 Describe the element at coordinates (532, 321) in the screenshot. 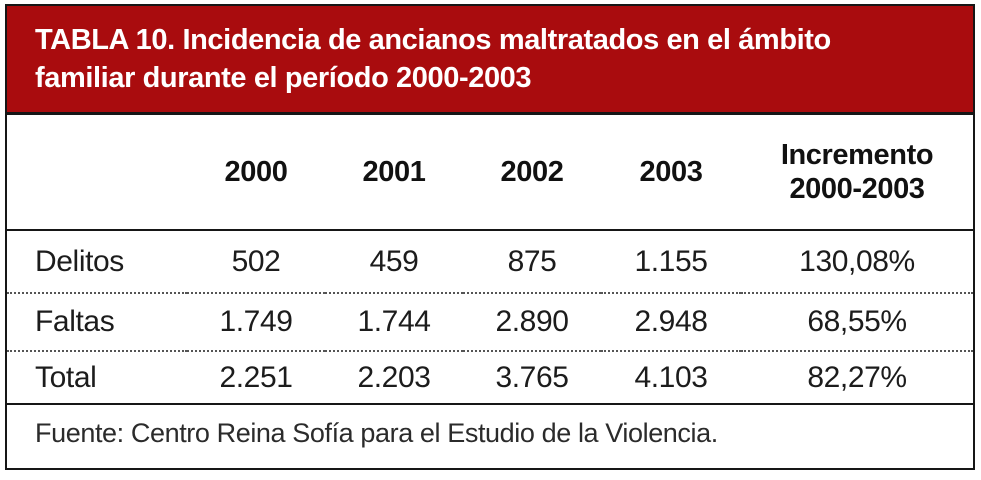

I see `cell-faltas-2002: 2.890` at that location.